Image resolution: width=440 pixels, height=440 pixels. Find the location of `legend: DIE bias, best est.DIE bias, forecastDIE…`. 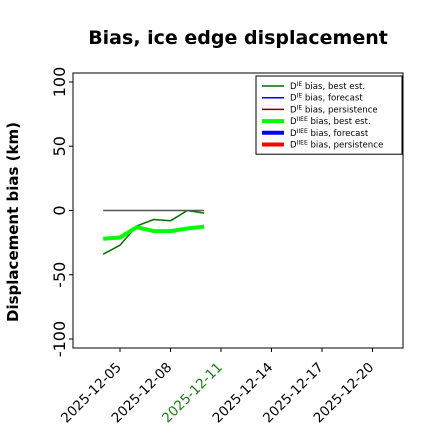

legend: DIE bias, best est.DIE bias, forecastDIE… is located at coordinates (329, 115).